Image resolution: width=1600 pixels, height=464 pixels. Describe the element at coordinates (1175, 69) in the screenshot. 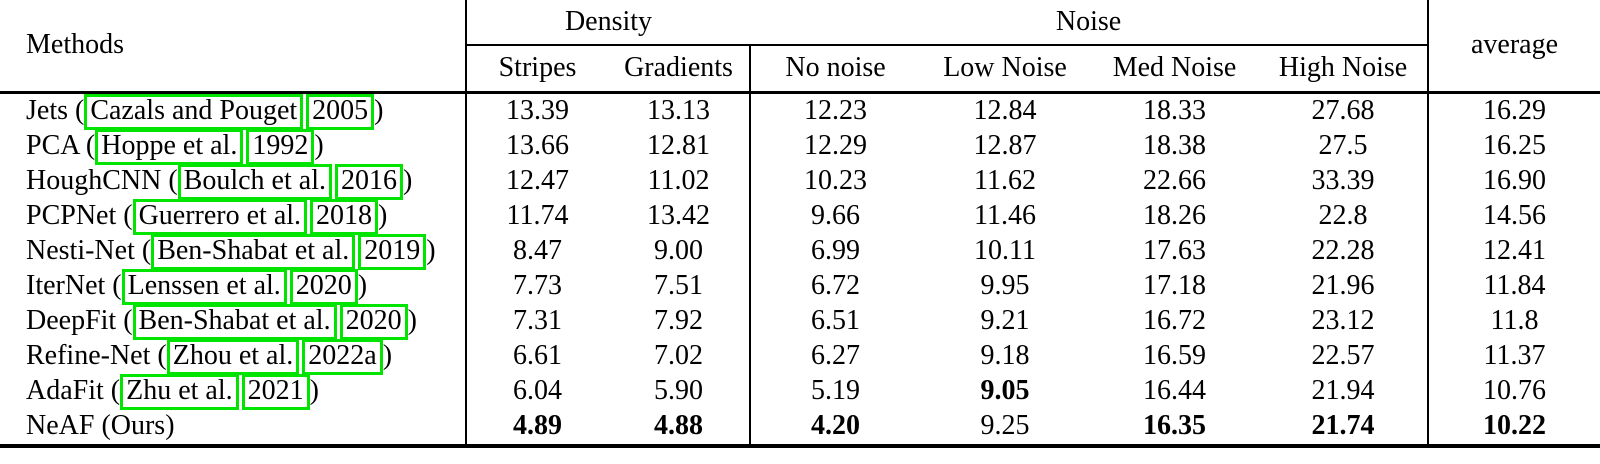

I see `col-header-med-noise: Med Noise` at that location.